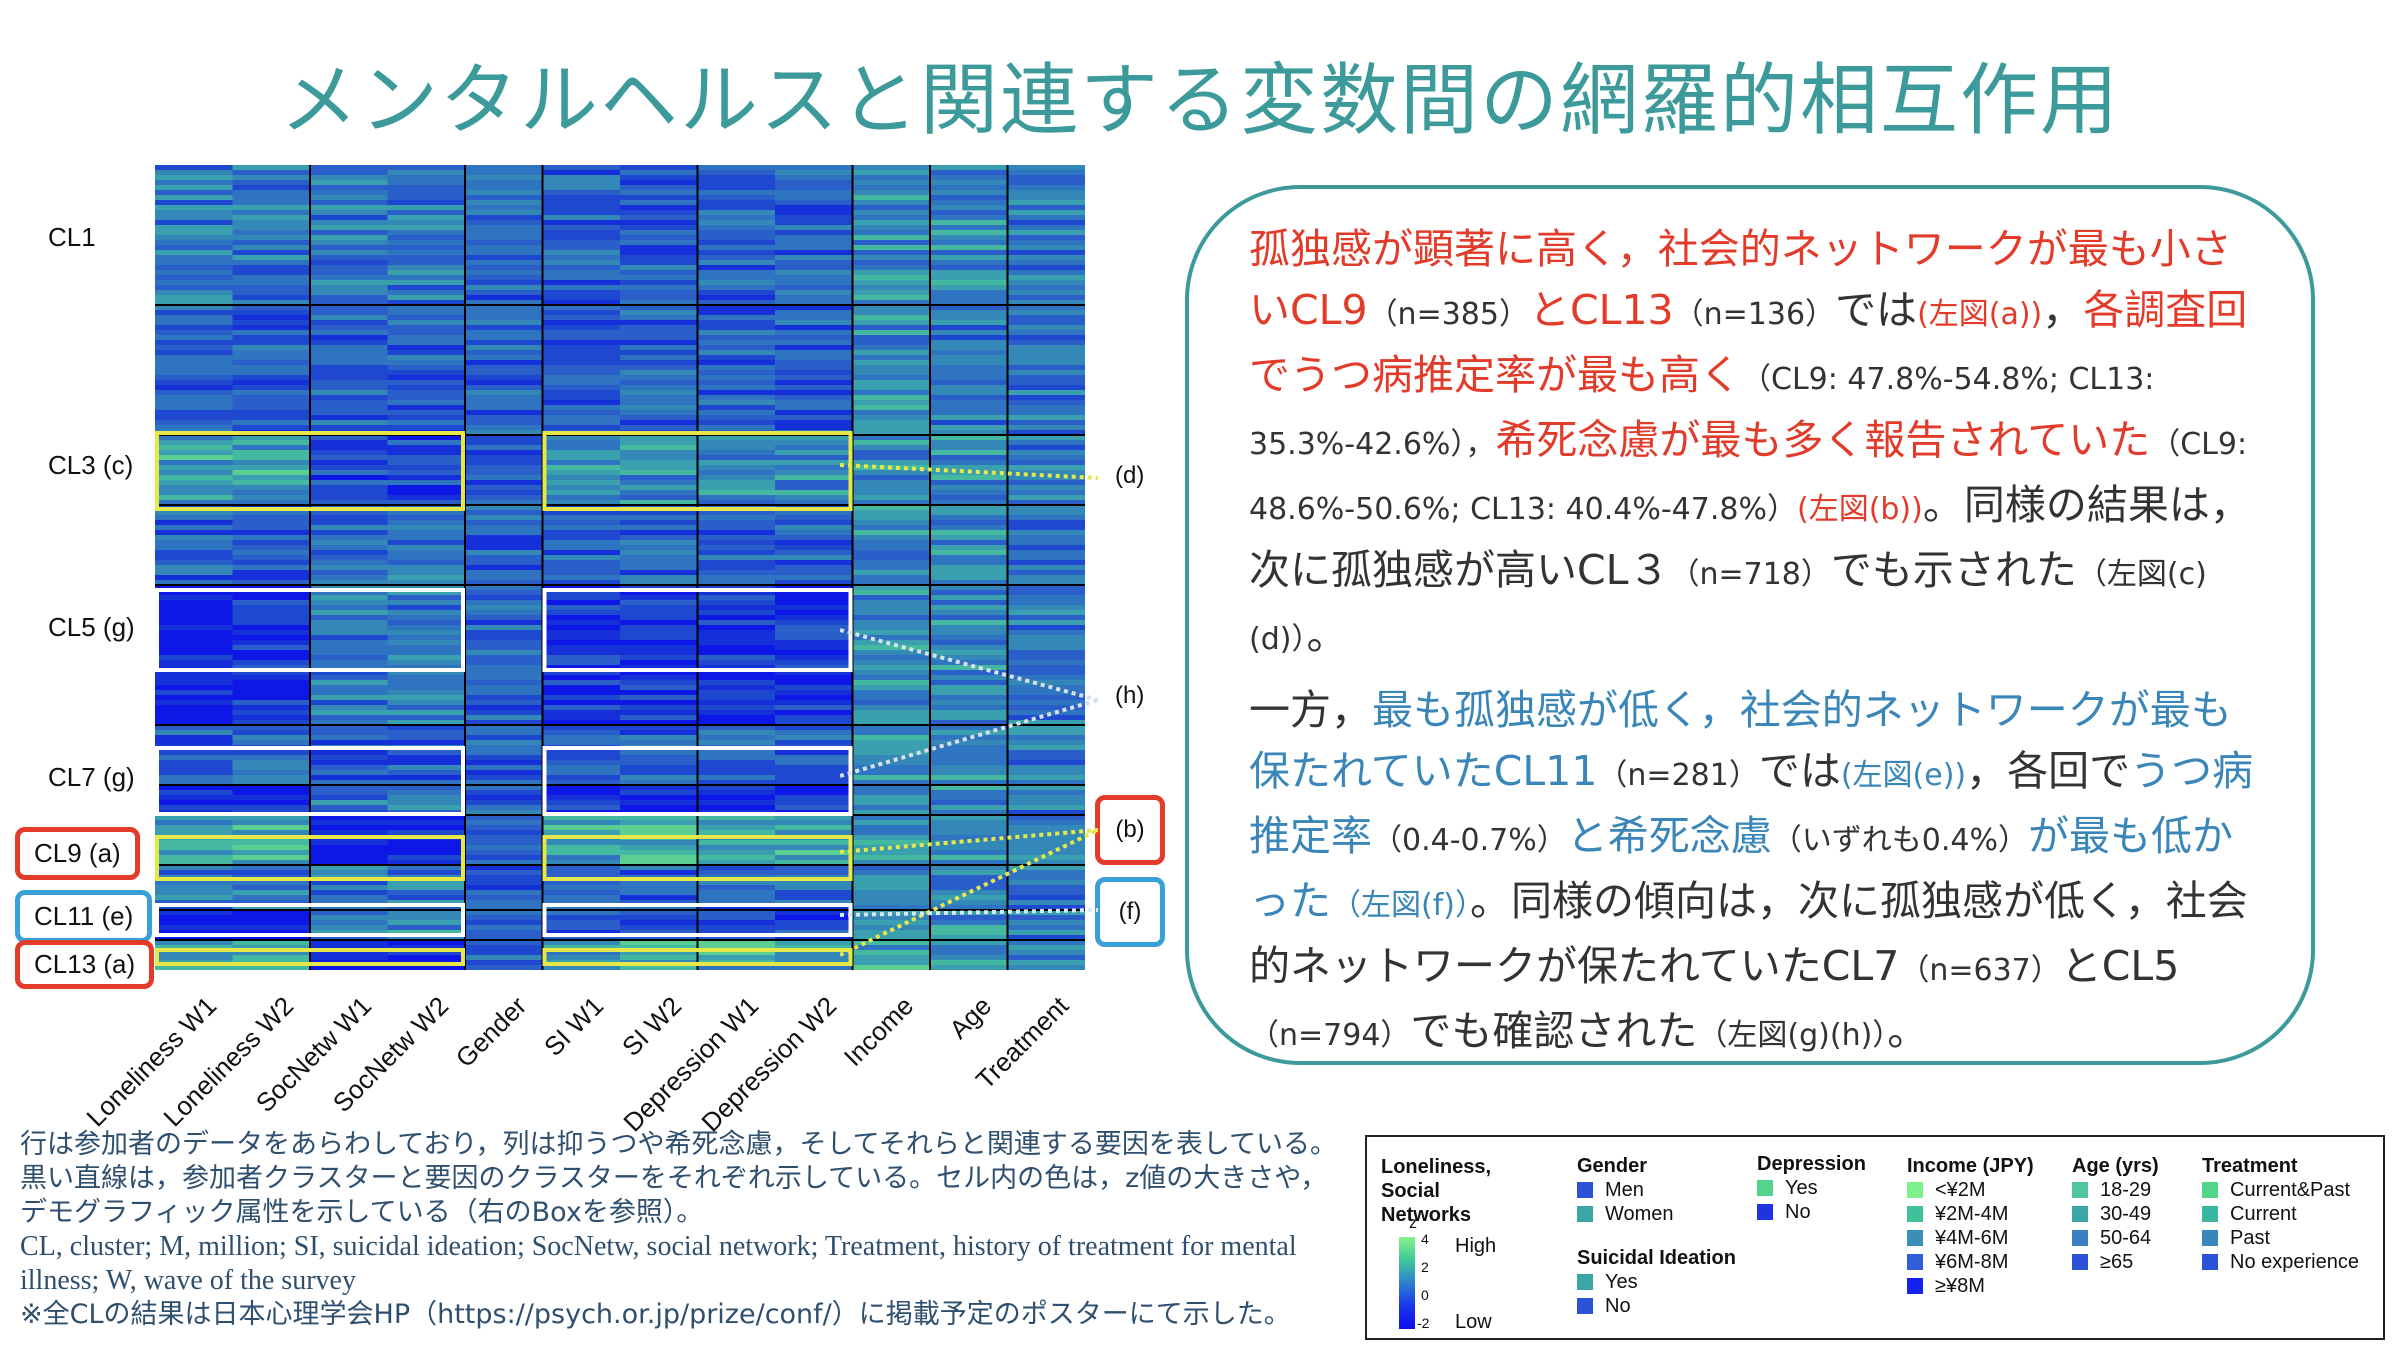  I want to click on legend-item-income: <¥2M, so click(1970, 1190).